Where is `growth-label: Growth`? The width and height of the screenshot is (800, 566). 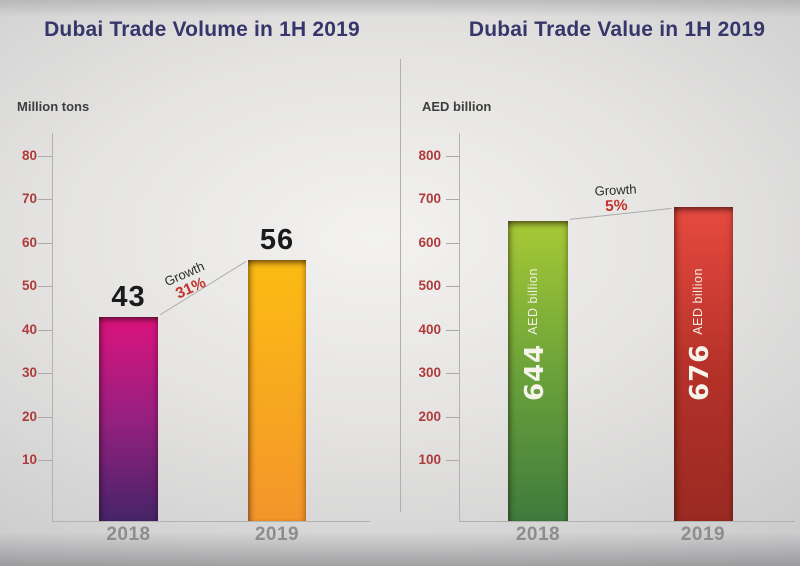 growth-label: Growth is located at coordinates (615, 190).